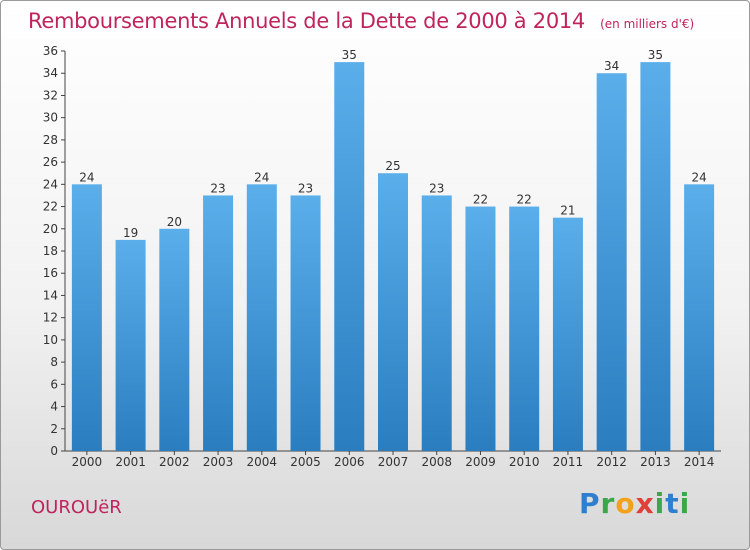 Image resolution: width=750 pixels, height=550 pixels. Describe the element at coordinates (655, 462) in the screenshot. I see `x-tick-label: 2013` at that location.